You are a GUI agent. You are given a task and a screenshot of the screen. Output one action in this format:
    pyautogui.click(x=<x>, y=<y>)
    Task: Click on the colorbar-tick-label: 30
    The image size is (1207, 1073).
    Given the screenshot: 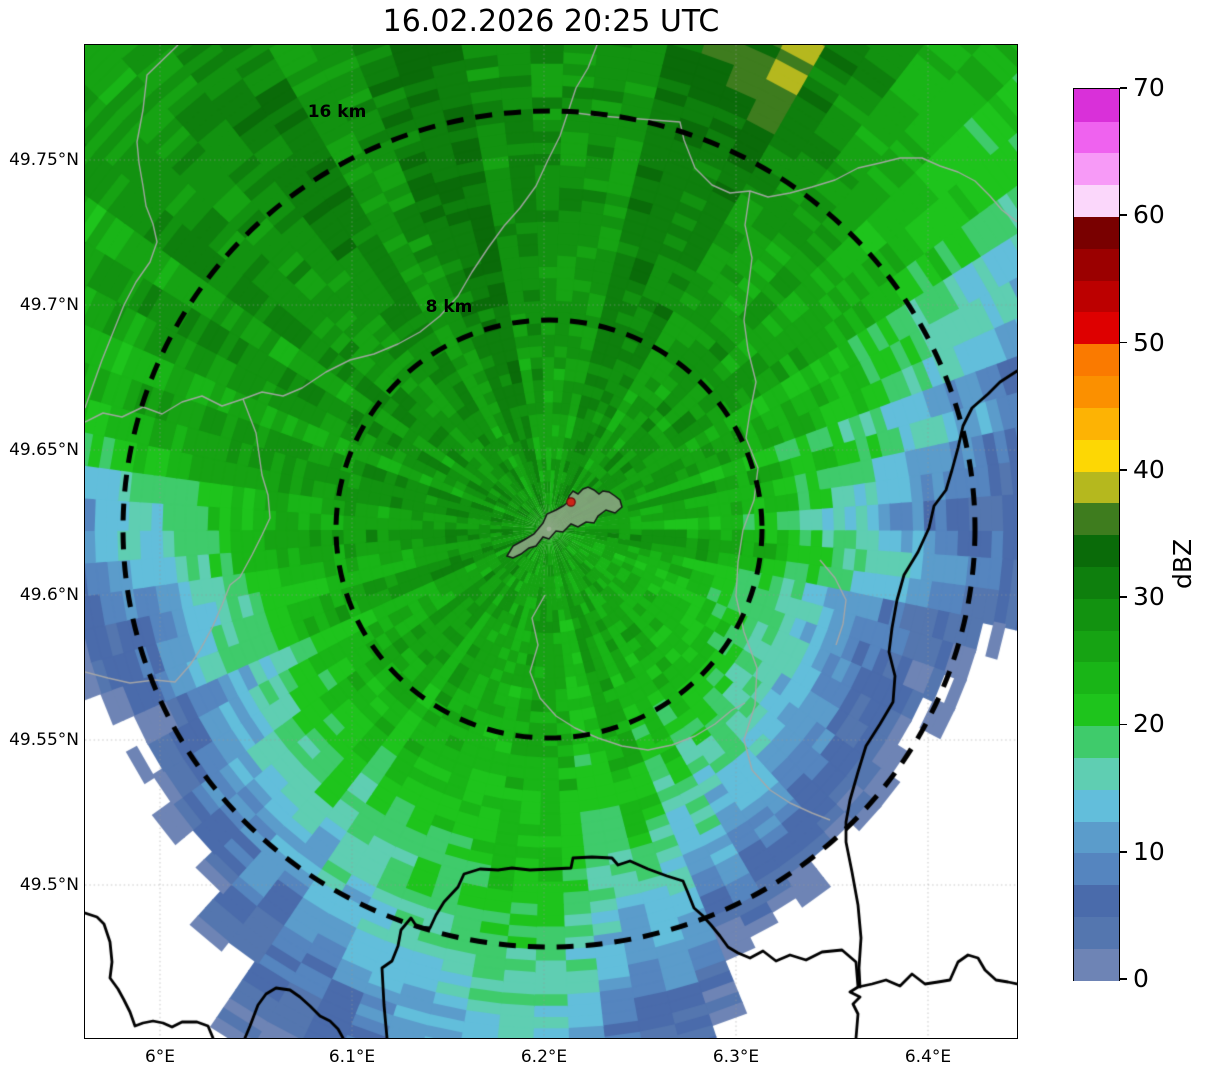 What is the action you would take?
    pyautogui.click(x=1149, y=597)
    